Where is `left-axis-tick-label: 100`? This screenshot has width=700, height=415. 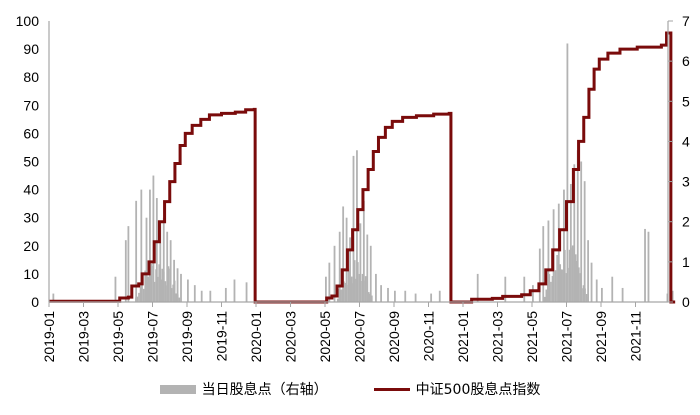 left-axis-tick-label: 100 is located at coordinates (28, 21).